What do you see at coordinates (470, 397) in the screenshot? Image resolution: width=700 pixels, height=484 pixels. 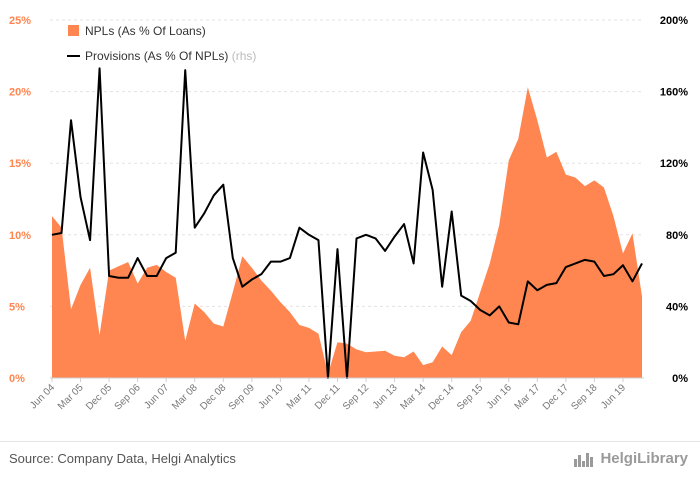 I see `x-tick-label: Sep 15` at bounding box center [470, 397].